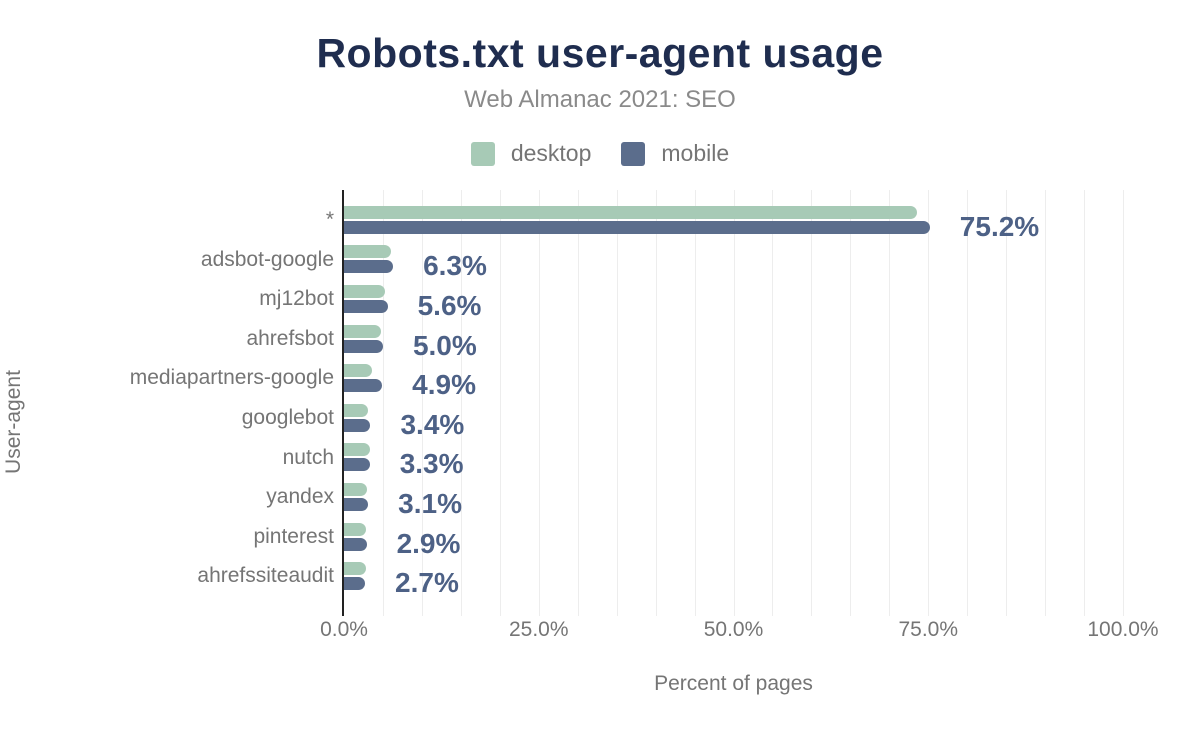  Describe the element at coordinates (1085, 403) in the screenshot. I see `gridline-95pct` at that location.